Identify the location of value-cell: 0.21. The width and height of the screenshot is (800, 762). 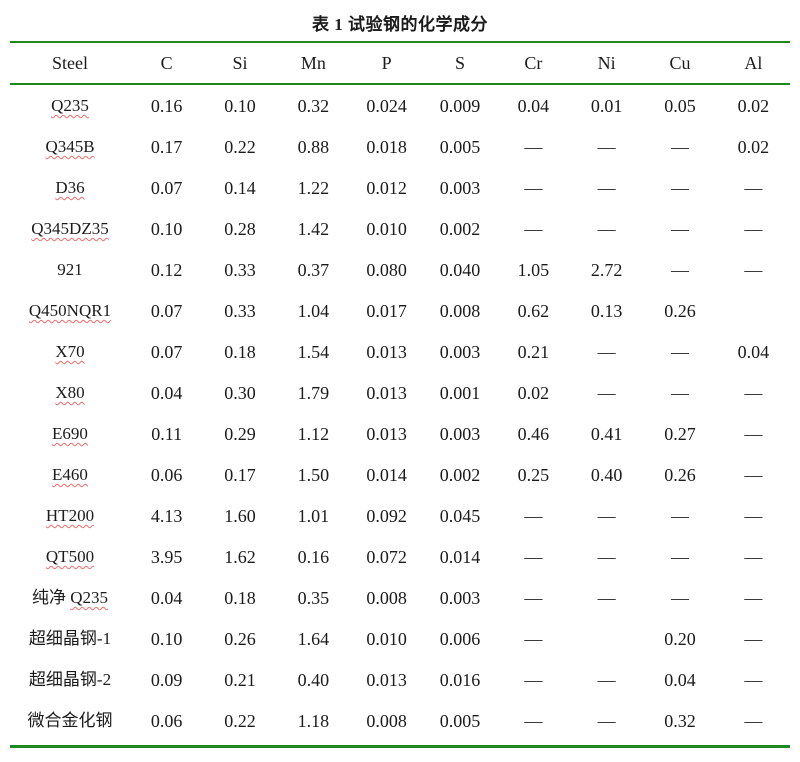
(533, 351).